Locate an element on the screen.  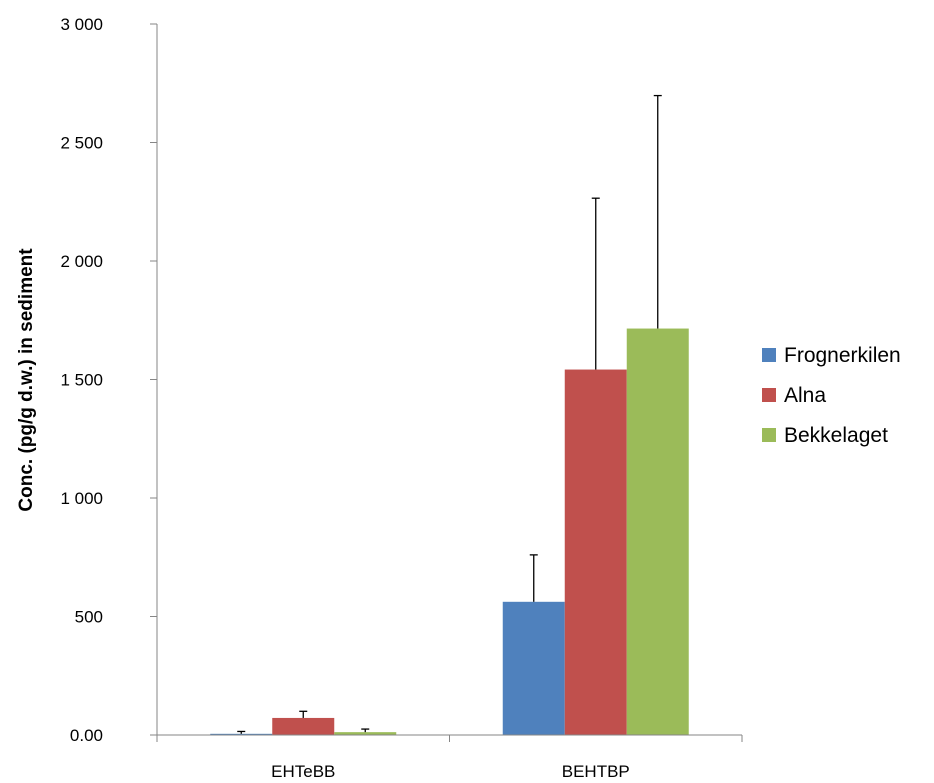
legend: Frognerkilen Alna Bekkelaget is located at coordinates (831, 395).